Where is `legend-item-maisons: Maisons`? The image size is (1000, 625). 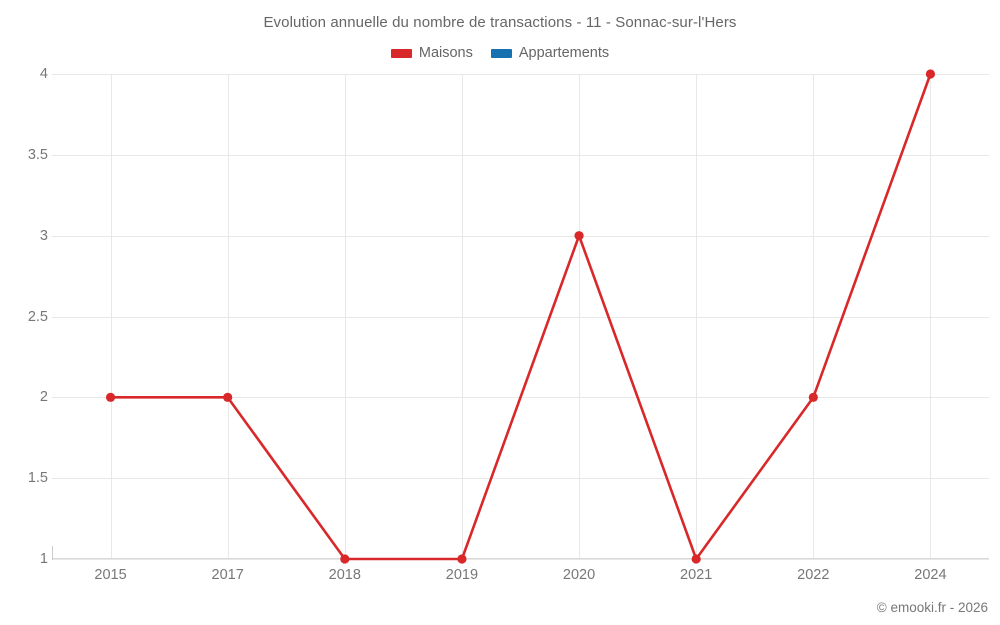
legend-item-maisons: Maisons is located at coordinates (431, 53).